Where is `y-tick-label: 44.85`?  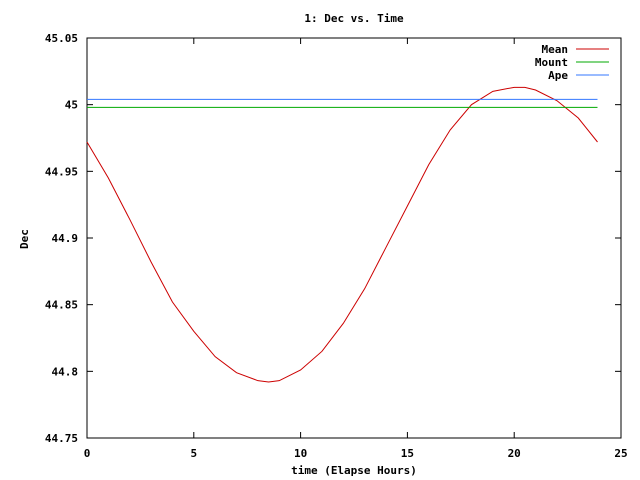
y-tick-label: 44.85 is located at coordinates (61, 305).